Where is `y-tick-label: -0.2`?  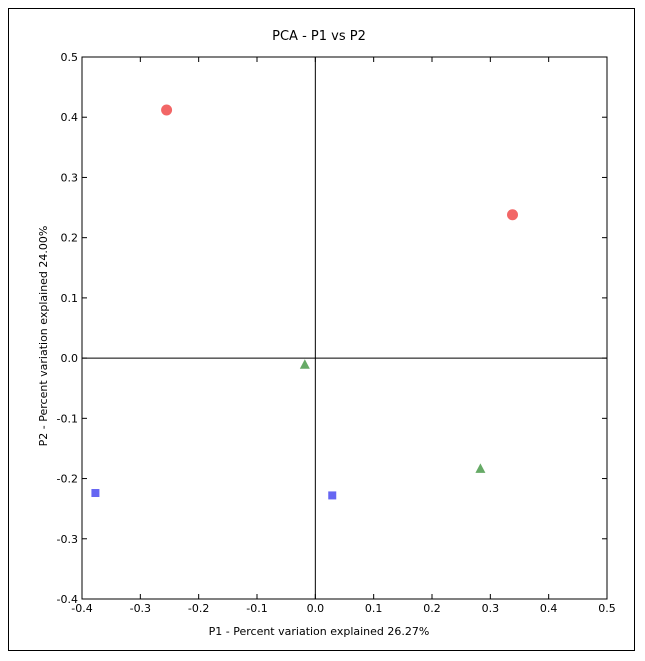 y-tick-label: -0.2 is located at coordinates (67, 479).